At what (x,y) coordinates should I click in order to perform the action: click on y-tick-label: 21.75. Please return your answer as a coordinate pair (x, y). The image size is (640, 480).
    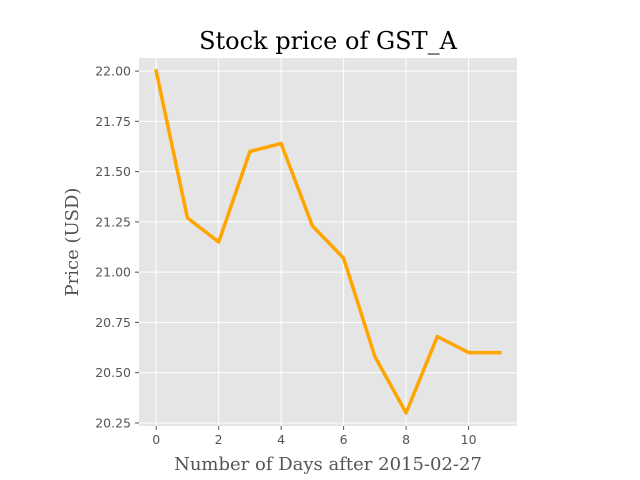
    Looking at the image, I should click on (113, 121).